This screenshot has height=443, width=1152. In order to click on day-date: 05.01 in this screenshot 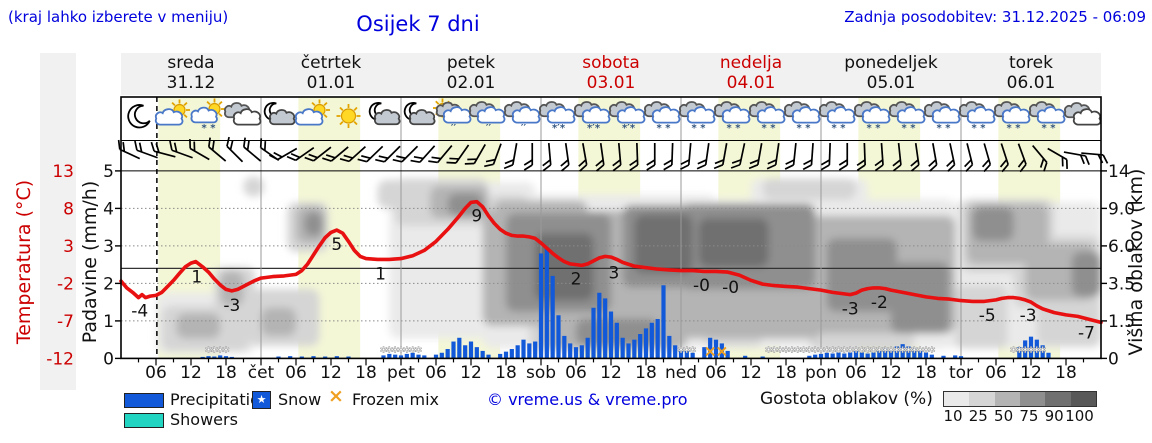, I will do `click(891, 83)`.